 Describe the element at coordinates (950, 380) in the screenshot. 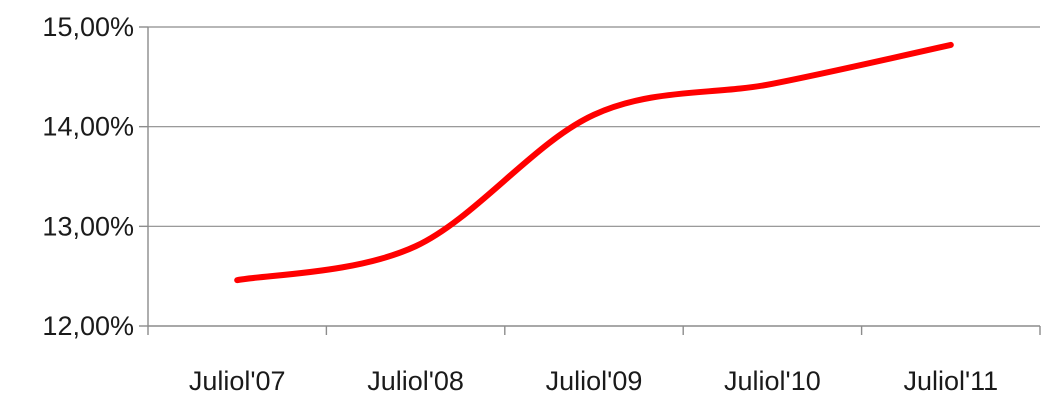

I see `x-tick-label: Juliol'11` at that location.